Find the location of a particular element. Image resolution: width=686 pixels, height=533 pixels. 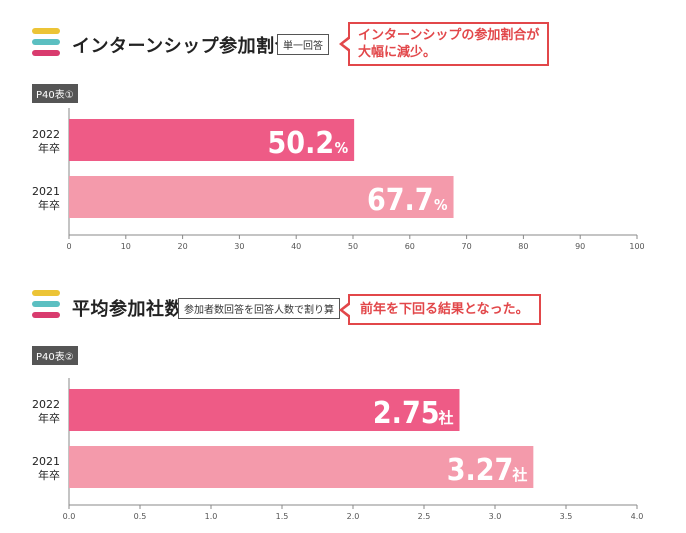

x-tick-label: 4.0 is located at coordinates (637, 516).